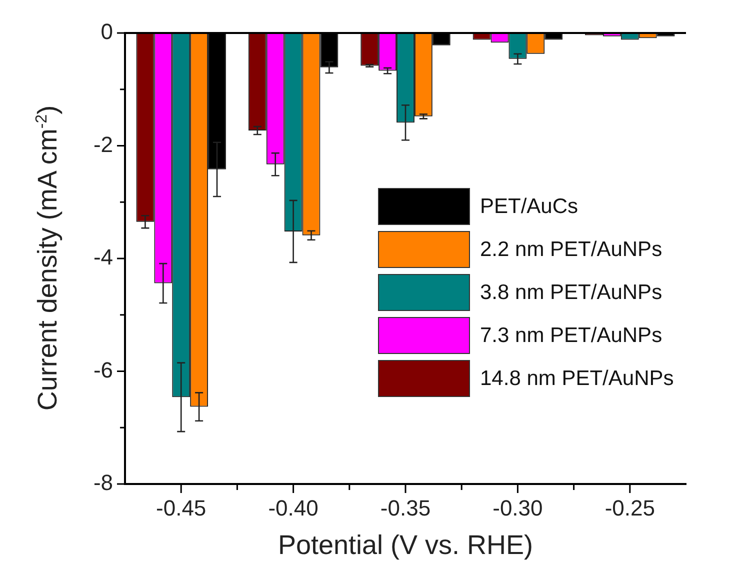  What do you see at coordinates (629, 507) in the screenshot?
I see `x-tick-label: -0.25` at bounding box center [629, 507].